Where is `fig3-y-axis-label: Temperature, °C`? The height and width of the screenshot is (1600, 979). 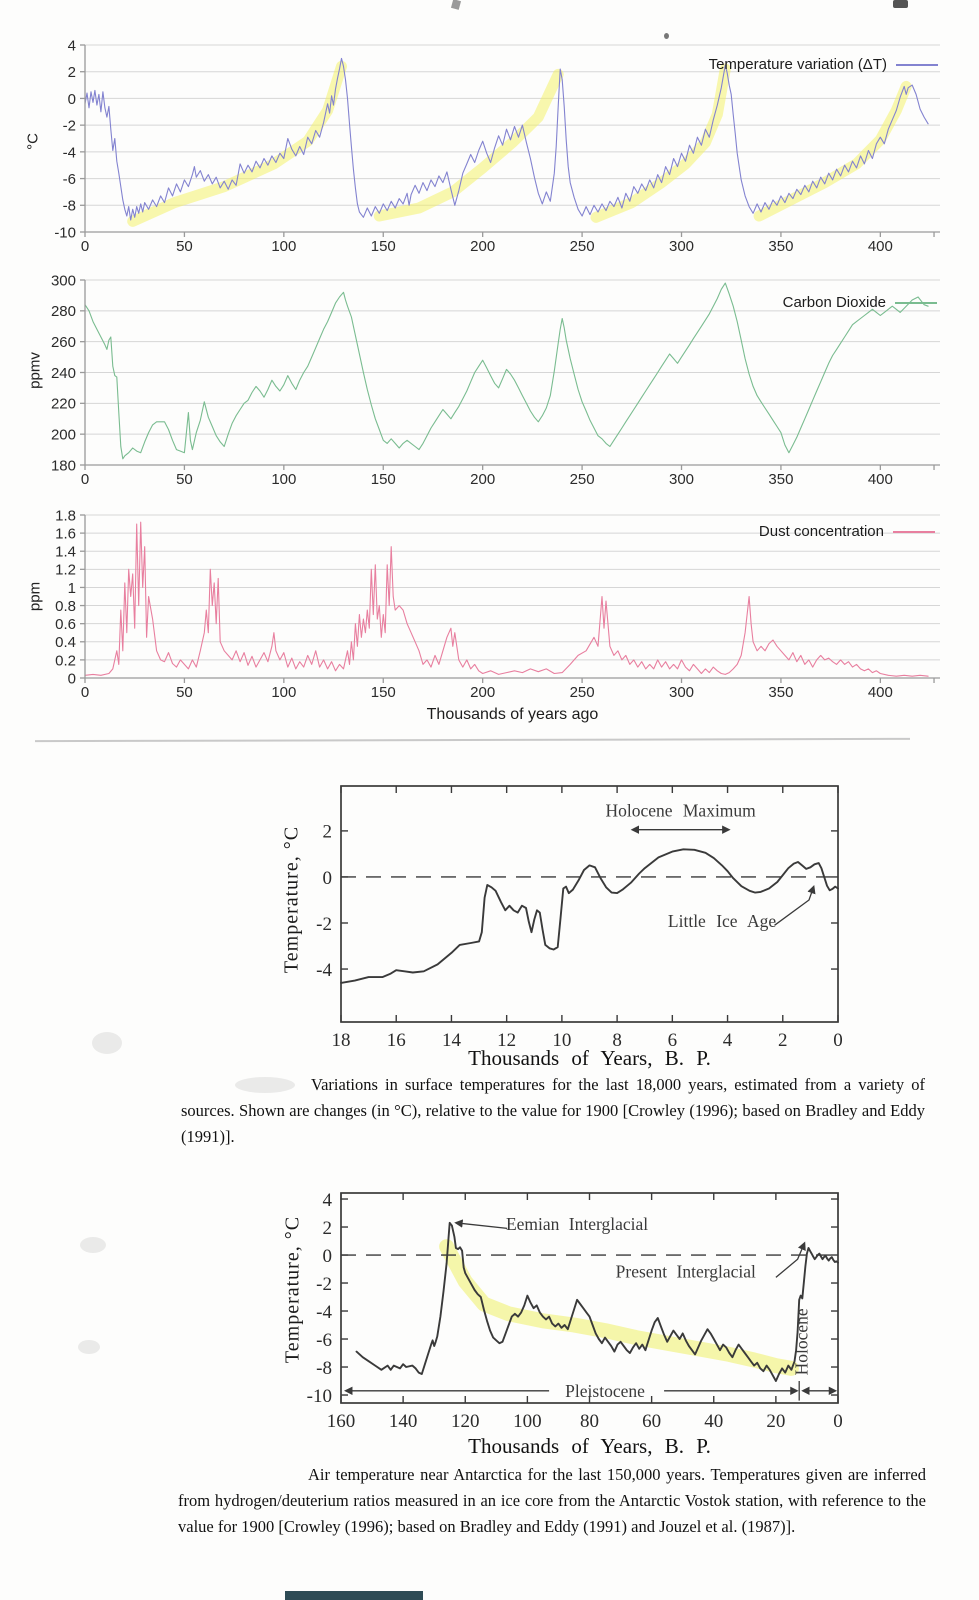 fig3-y-axis-label: Temperature, °C is located at coordinates (292, 1289).